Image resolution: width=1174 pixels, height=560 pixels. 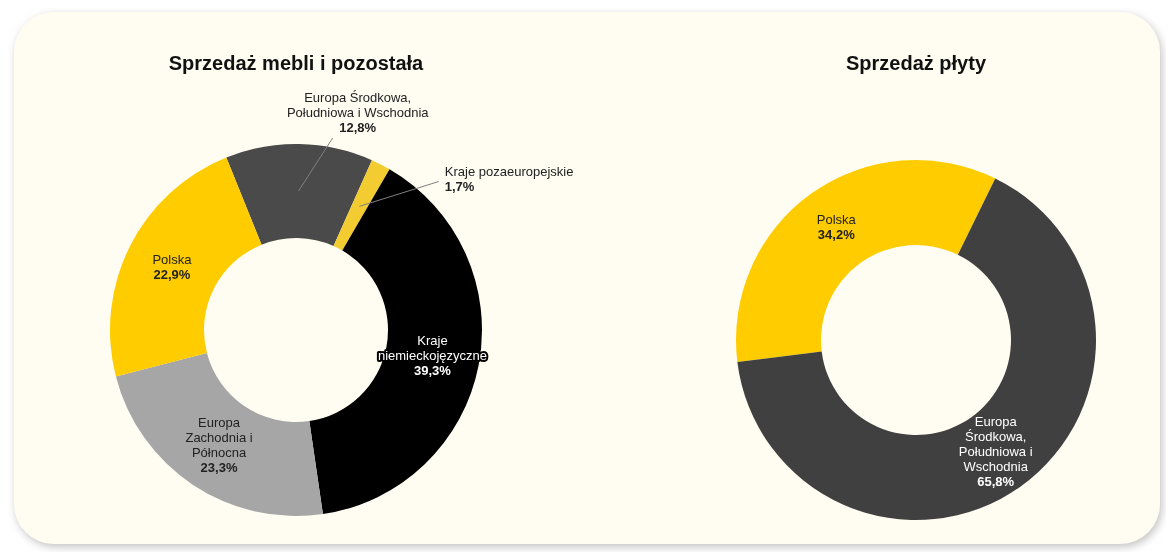 What do you see at coordinates (996, 482) in the screenshot?
I see `data-label: 65,8%` at bounding box center [996, 482].